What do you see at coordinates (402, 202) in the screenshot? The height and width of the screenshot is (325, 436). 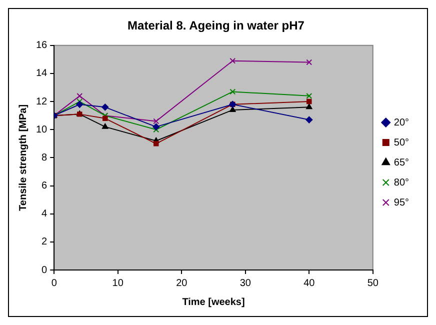 I see `legend-label: 95°` at bounding box center [402, 202].